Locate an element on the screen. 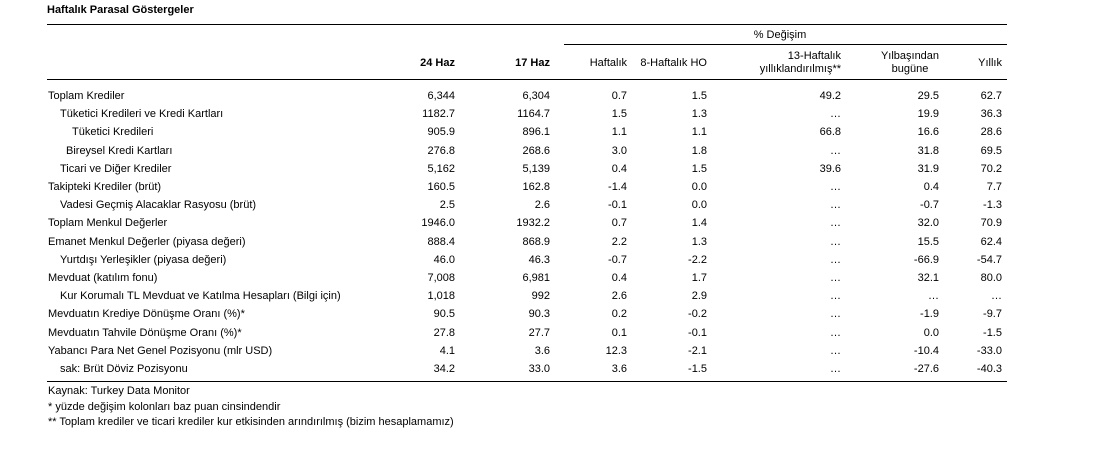 Image resolution: width=1100 pixels, height=451 pixels. cell-y: -9.7 is located at coordinates (992, 314).